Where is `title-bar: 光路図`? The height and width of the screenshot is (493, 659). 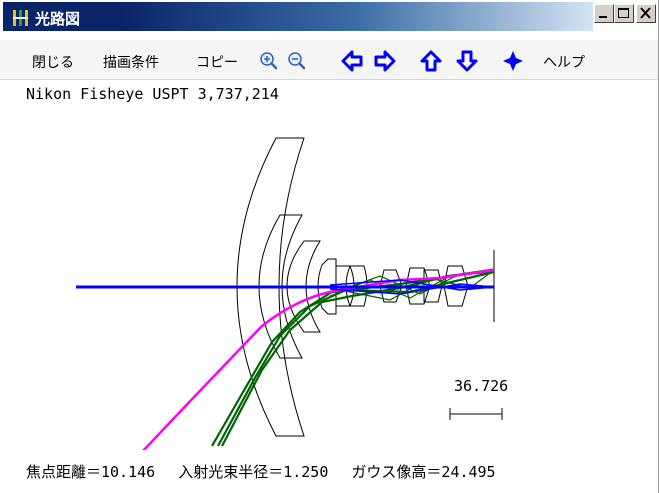
title-bar: 光路図 is located at coordinates (329, 20).